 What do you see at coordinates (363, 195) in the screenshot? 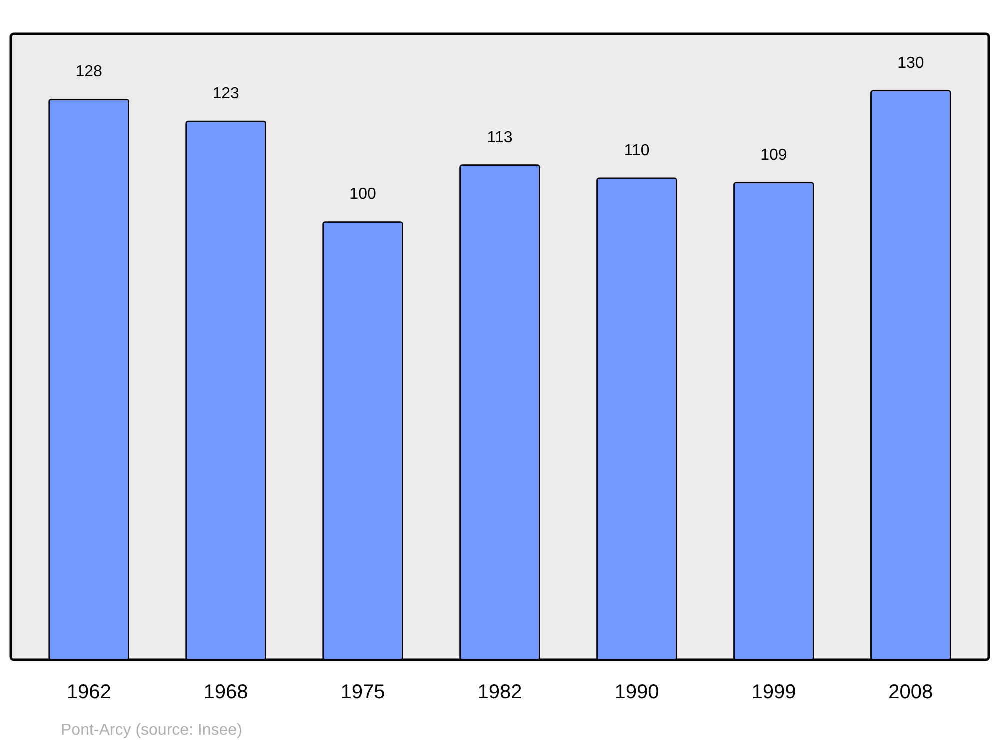
I see `data-label: 100` at bounding box center [363, 195].